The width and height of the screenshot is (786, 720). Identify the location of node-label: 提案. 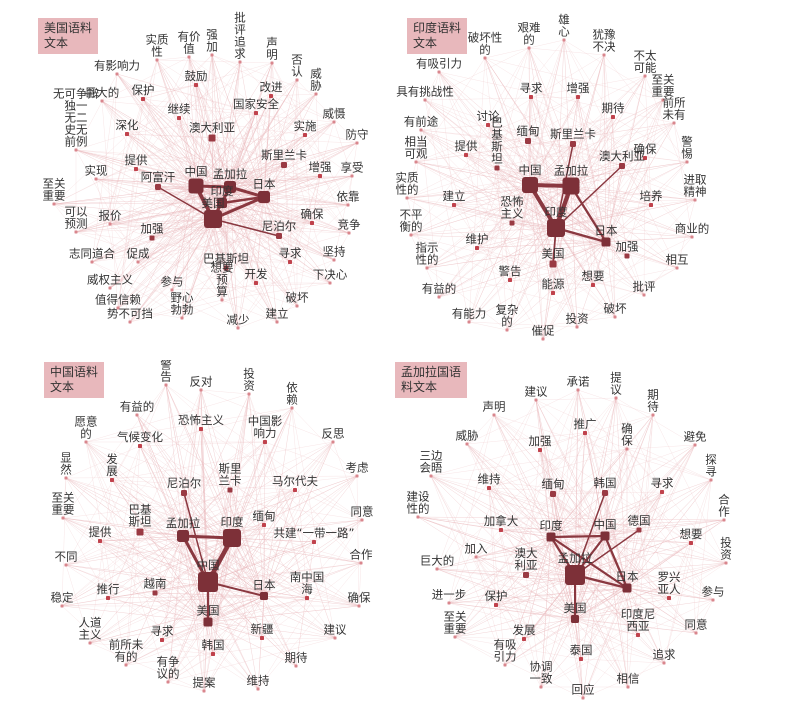
(204, 683).